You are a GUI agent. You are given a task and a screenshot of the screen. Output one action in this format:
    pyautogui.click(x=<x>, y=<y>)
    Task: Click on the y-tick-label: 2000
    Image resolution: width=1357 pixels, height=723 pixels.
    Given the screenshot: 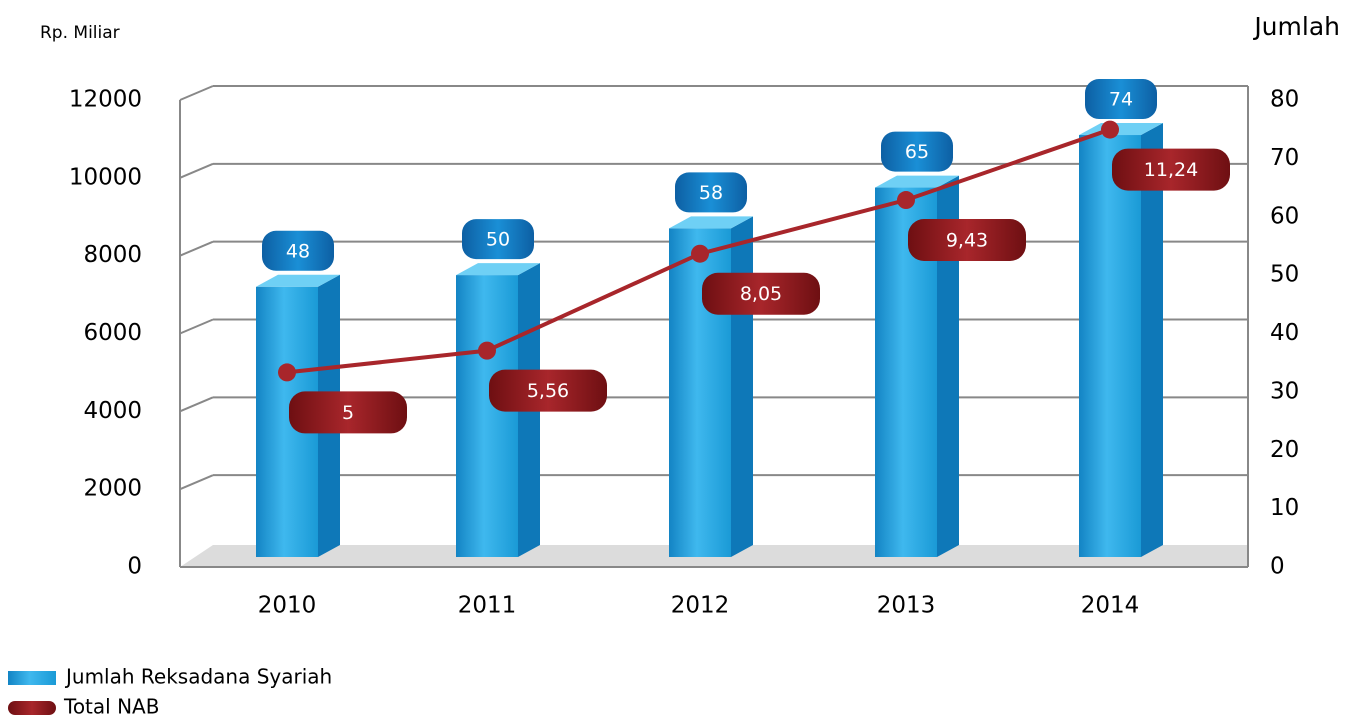 What is the action you would take?
    pyautogui.click(x=112, y=489)
    